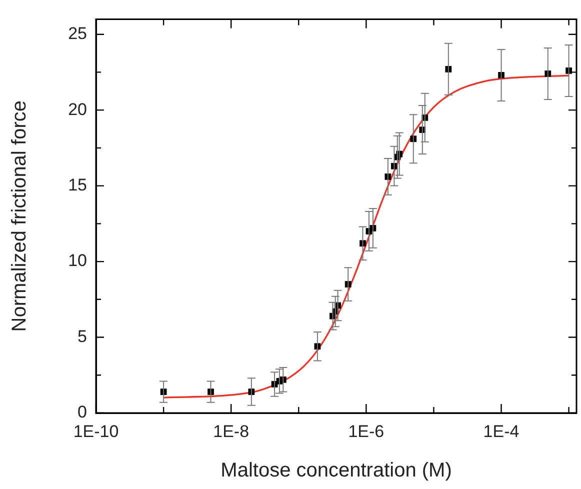  Describe the element at coordinates (19, 216) in the screenshot. I see `y-axis-title: Normalized frictional force` at that location.